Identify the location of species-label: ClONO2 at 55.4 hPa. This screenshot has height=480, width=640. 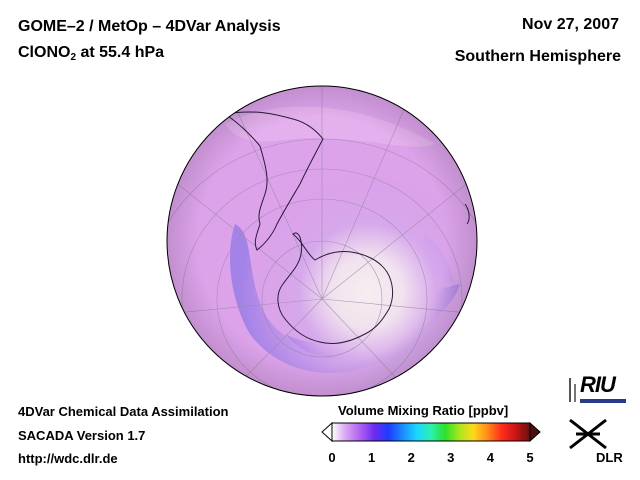
(91, 53).